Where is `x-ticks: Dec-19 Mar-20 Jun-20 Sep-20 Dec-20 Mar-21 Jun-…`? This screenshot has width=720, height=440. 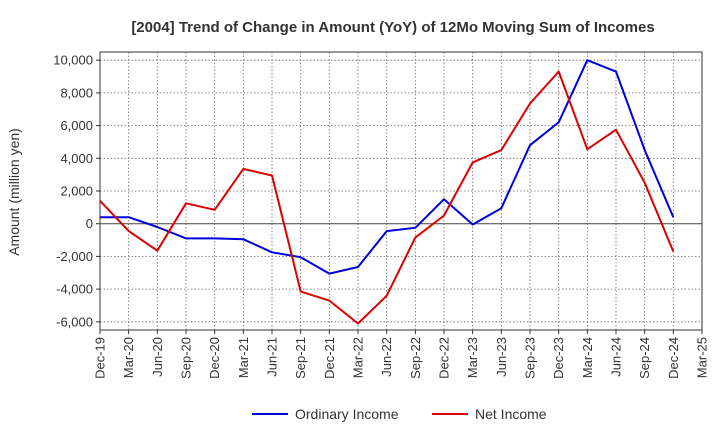
x-ticks: Dec-19 Mar-20 Jun-20 Sep-20 Dec-20 Mar-21 Jun-… is located at coordinates (401, 354).